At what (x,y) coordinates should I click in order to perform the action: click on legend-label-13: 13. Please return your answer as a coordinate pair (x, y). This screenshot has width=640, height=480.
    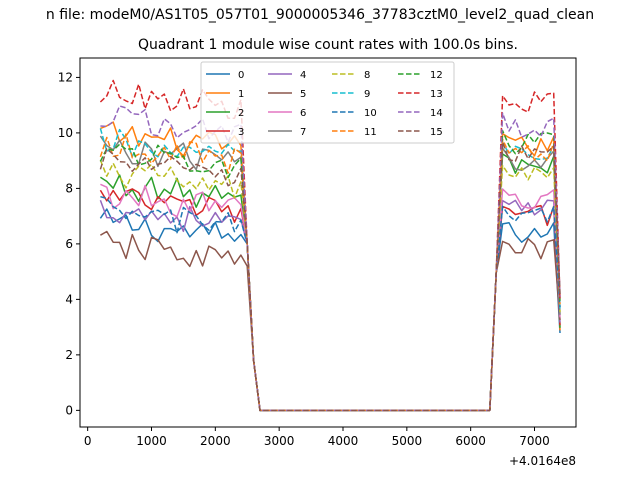
    Looking at the image, I should click on (436, 94).